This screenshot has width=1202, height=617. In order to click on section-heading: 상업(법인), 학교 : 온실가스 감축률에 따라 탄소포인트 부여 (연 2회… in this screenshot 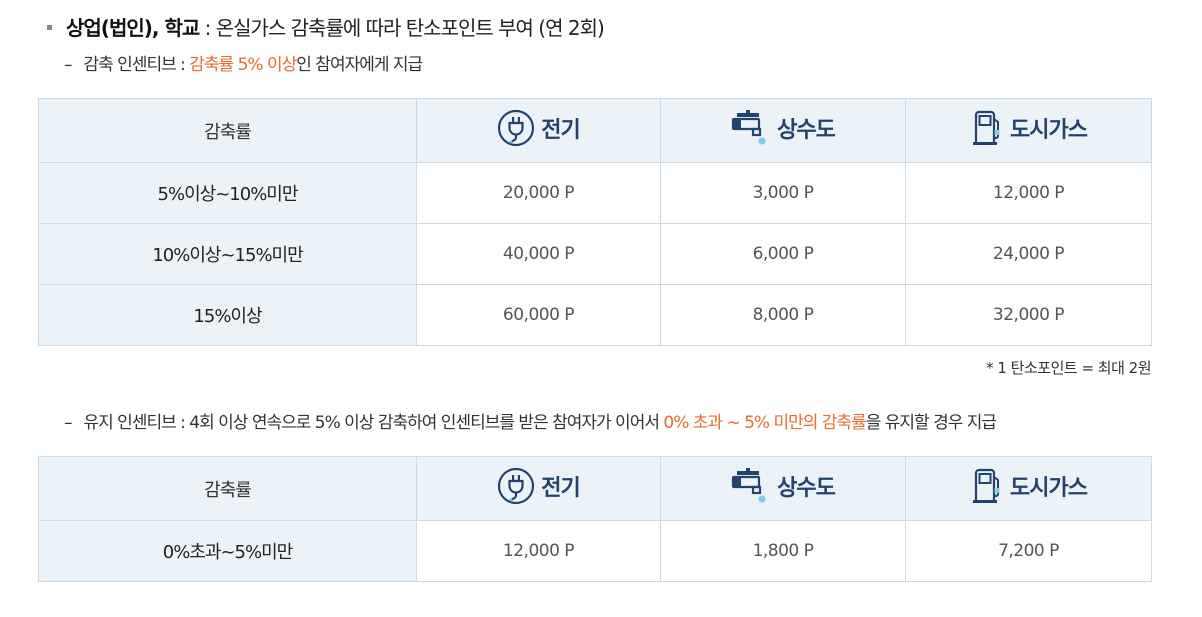, I will do `click(326, 26)`.